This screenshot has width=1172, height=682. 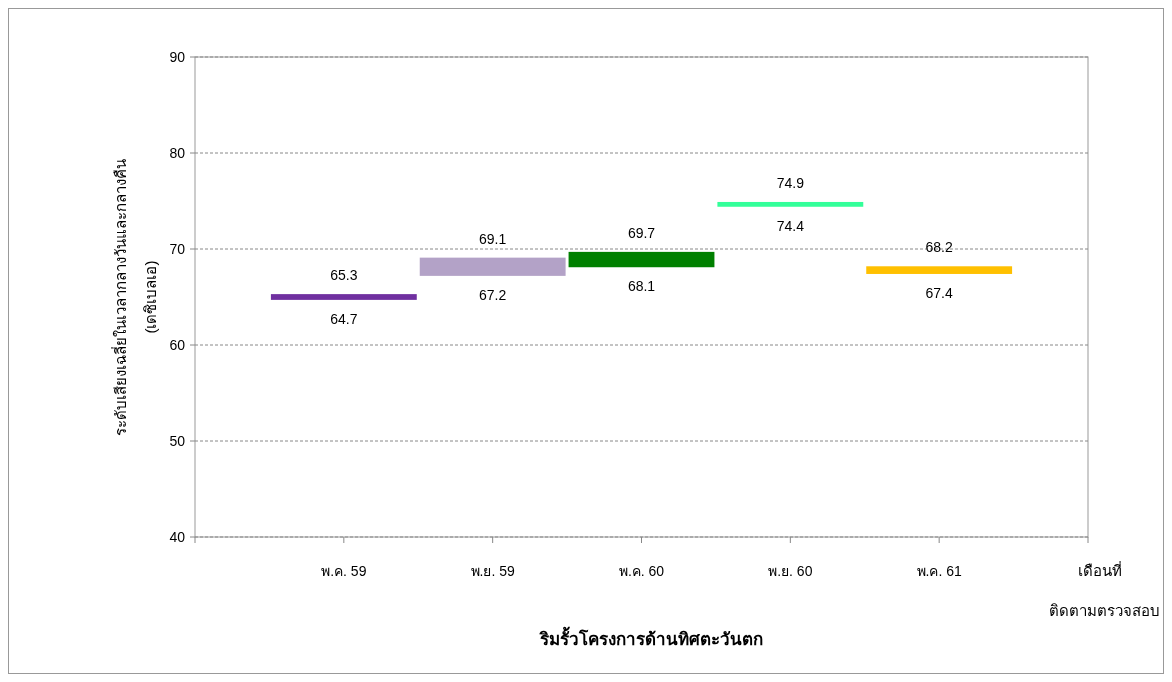 I want to click on annotation: 74.9, so click(x=790, y=182).